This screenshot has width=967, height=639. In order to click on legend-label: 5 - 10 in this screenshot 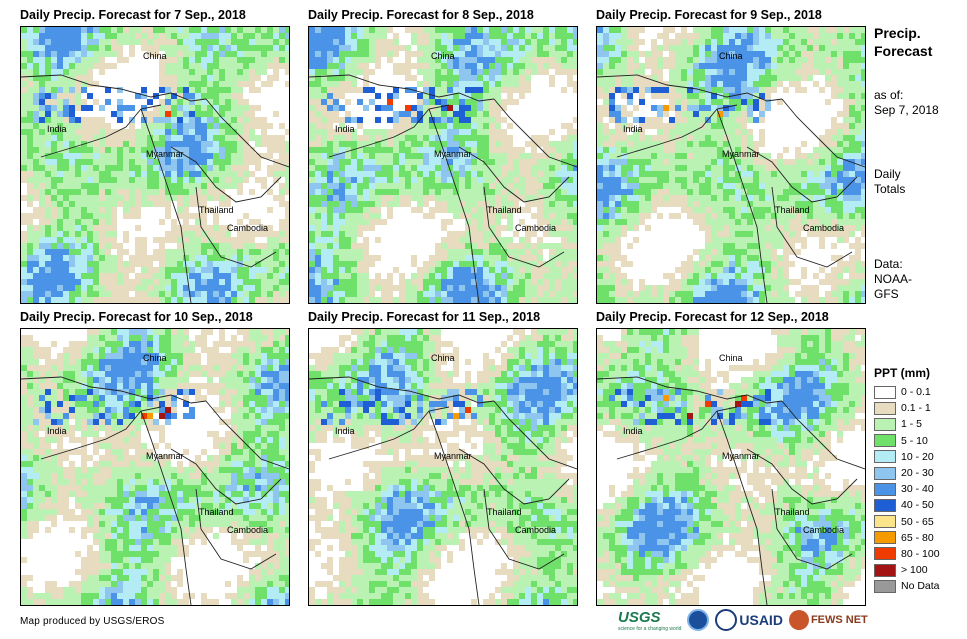, I will do `click(914, 440)`.